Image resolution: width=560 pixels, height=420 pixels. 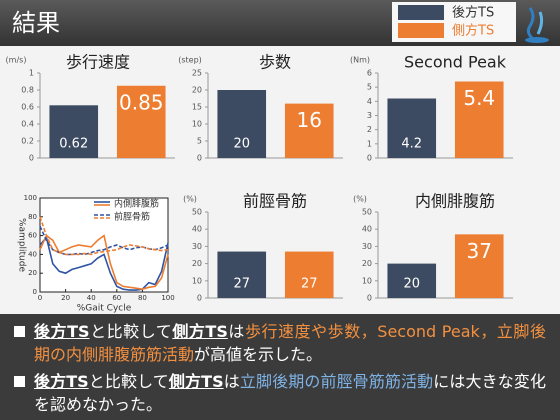 What do you see at coordinates (479, 251) in the screenshot?
I see `value-label: 37` at bounding box center [479, 251].